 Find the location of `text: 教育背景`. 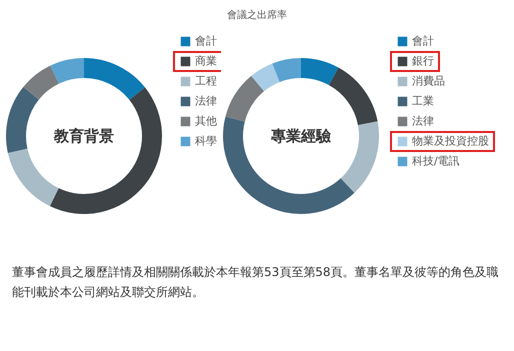

text: 教育背景 is located at coordinates (83, 136).